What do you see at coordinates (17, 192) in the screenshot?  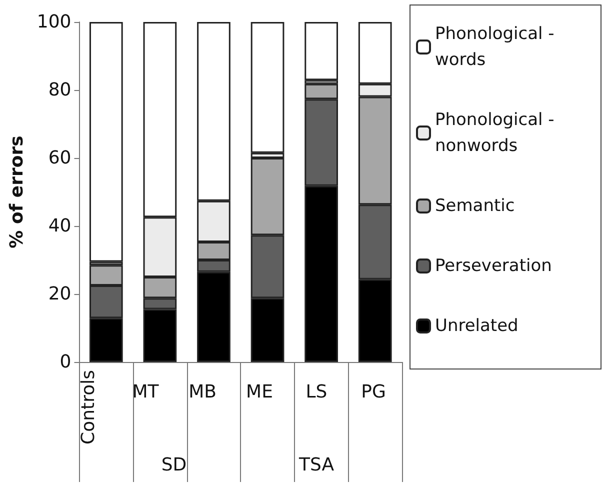 I see `y-axis-title: % of errors` at bounding box center [17, 192].